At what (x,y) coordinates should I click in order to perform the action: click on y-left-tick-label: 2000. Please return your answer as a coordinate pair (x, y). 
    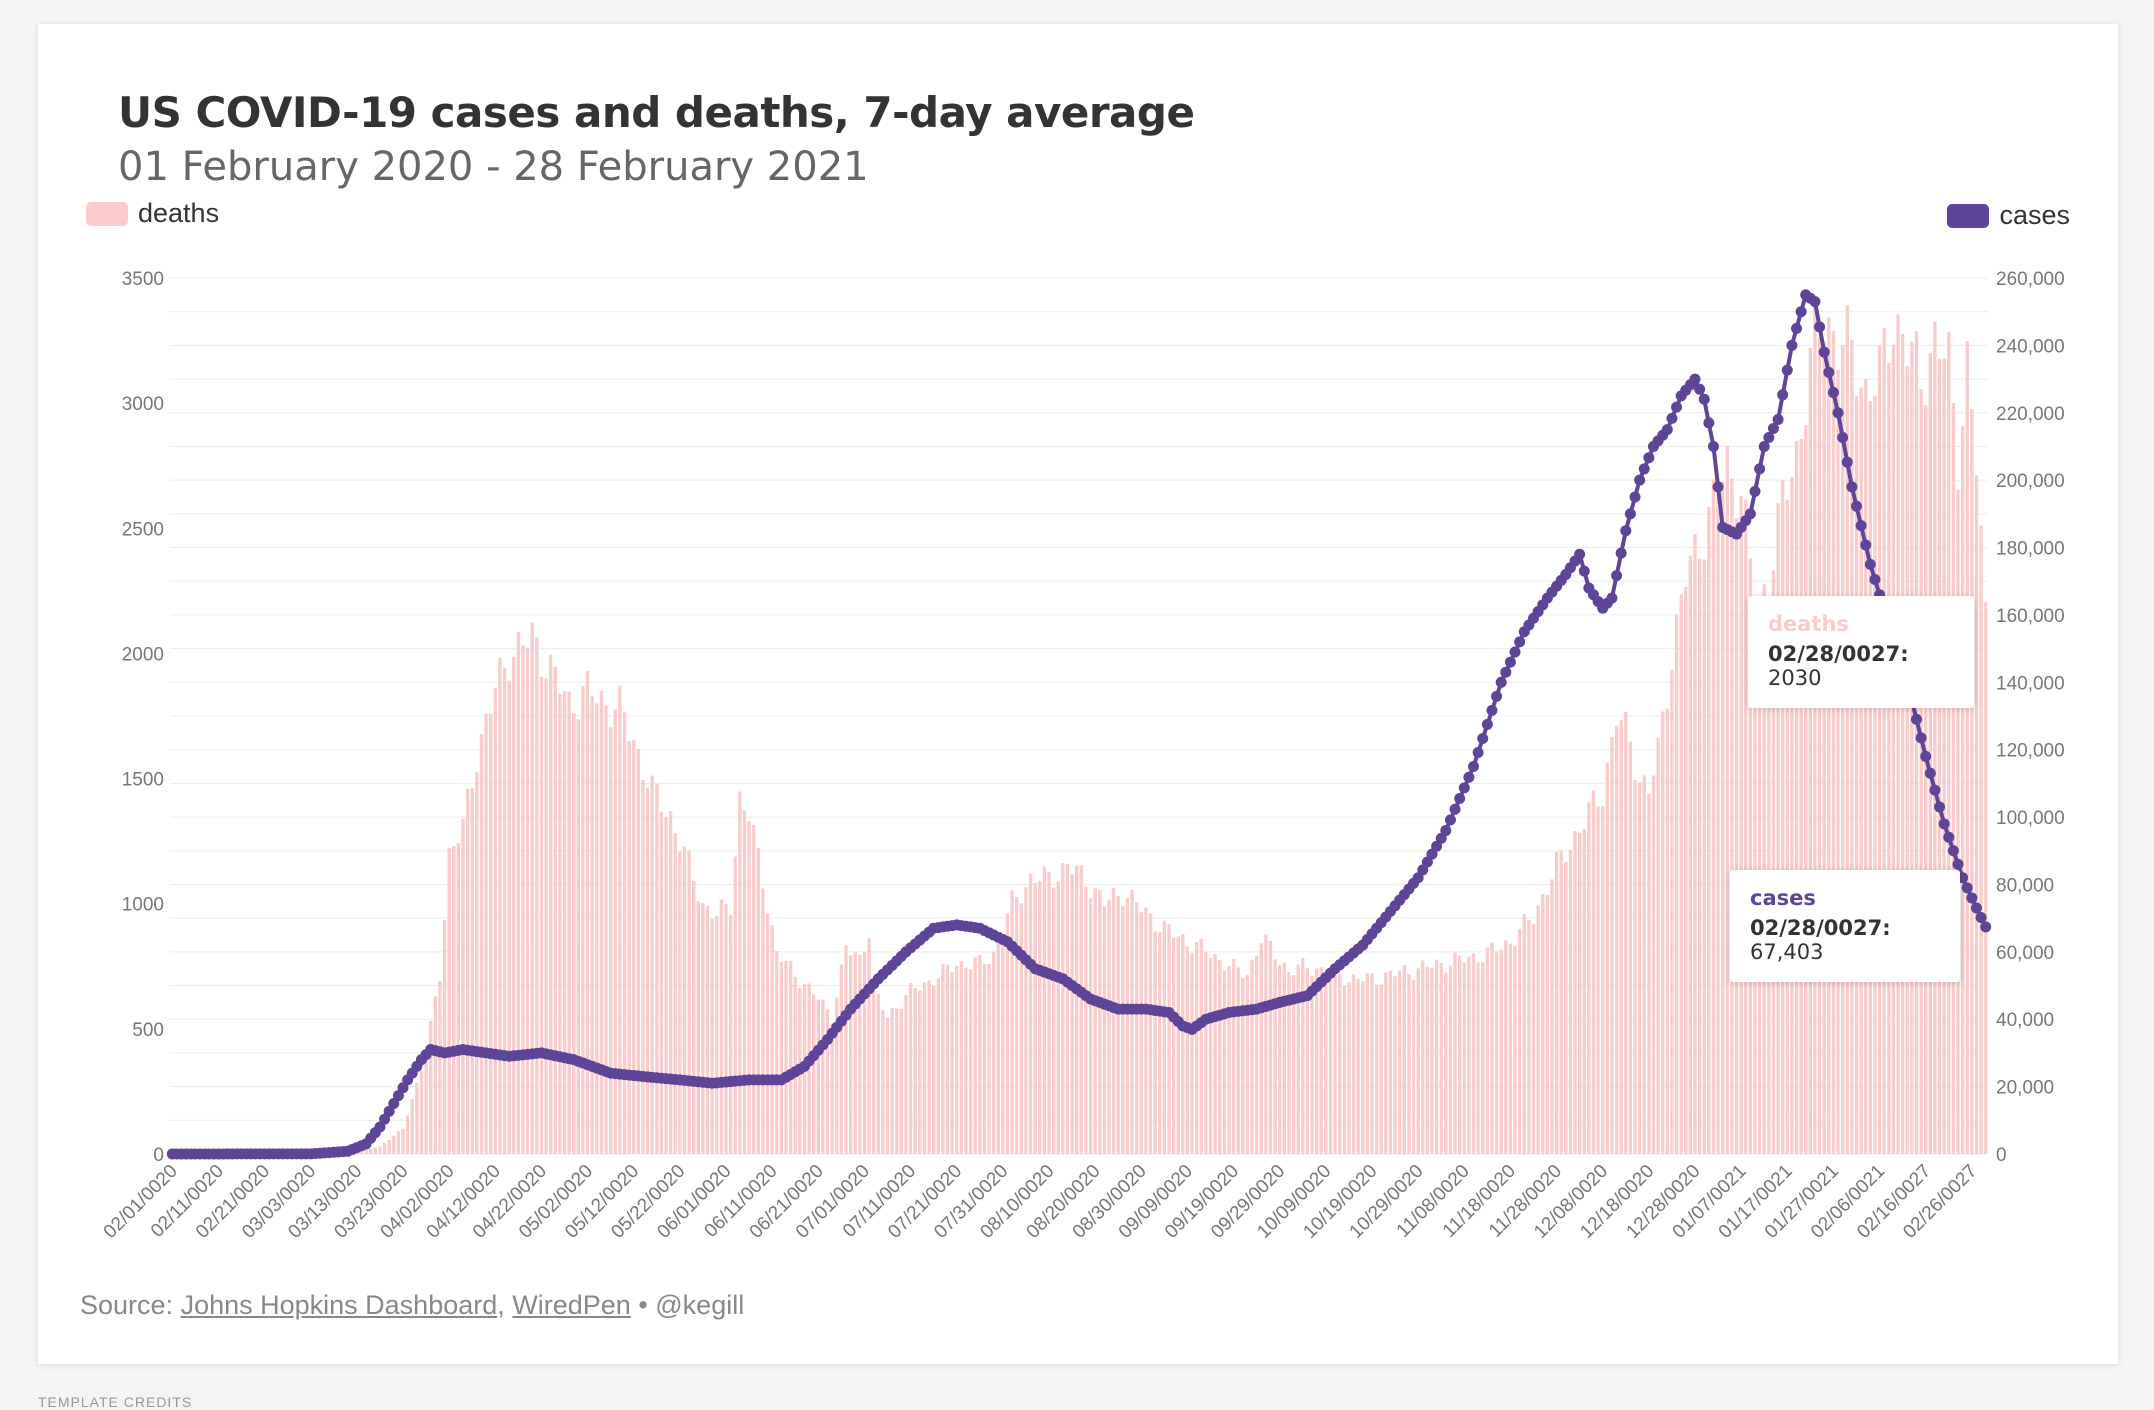
    Looking at the image, I should click on (143, 654).